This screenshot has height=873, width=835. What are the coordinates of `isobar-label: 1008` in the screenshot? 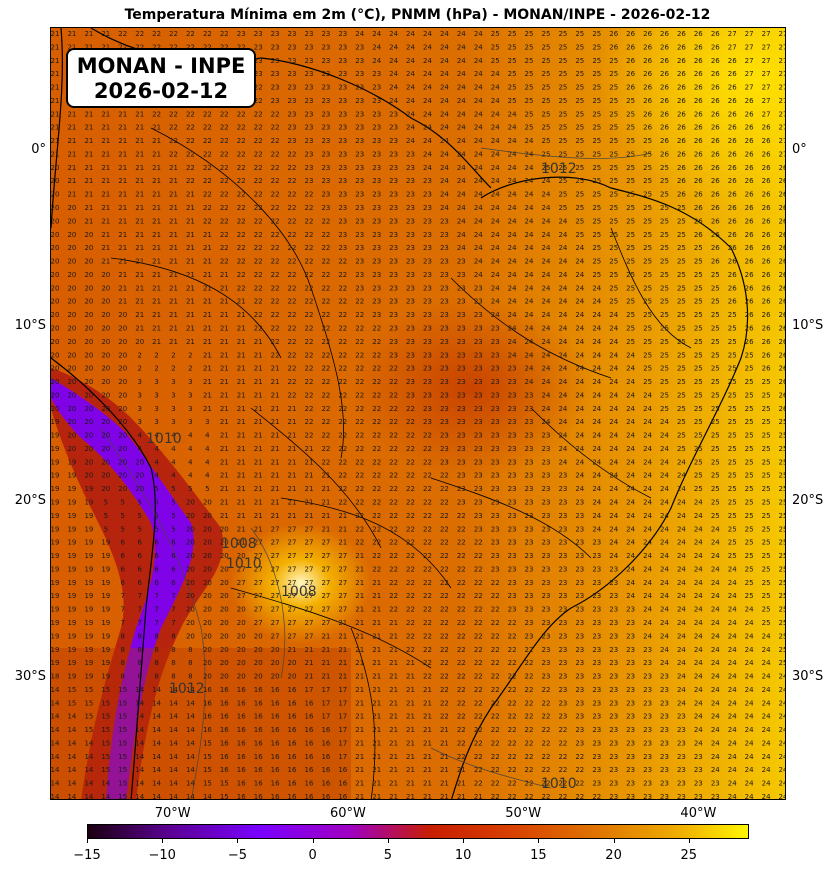 It's located at (239, 544).